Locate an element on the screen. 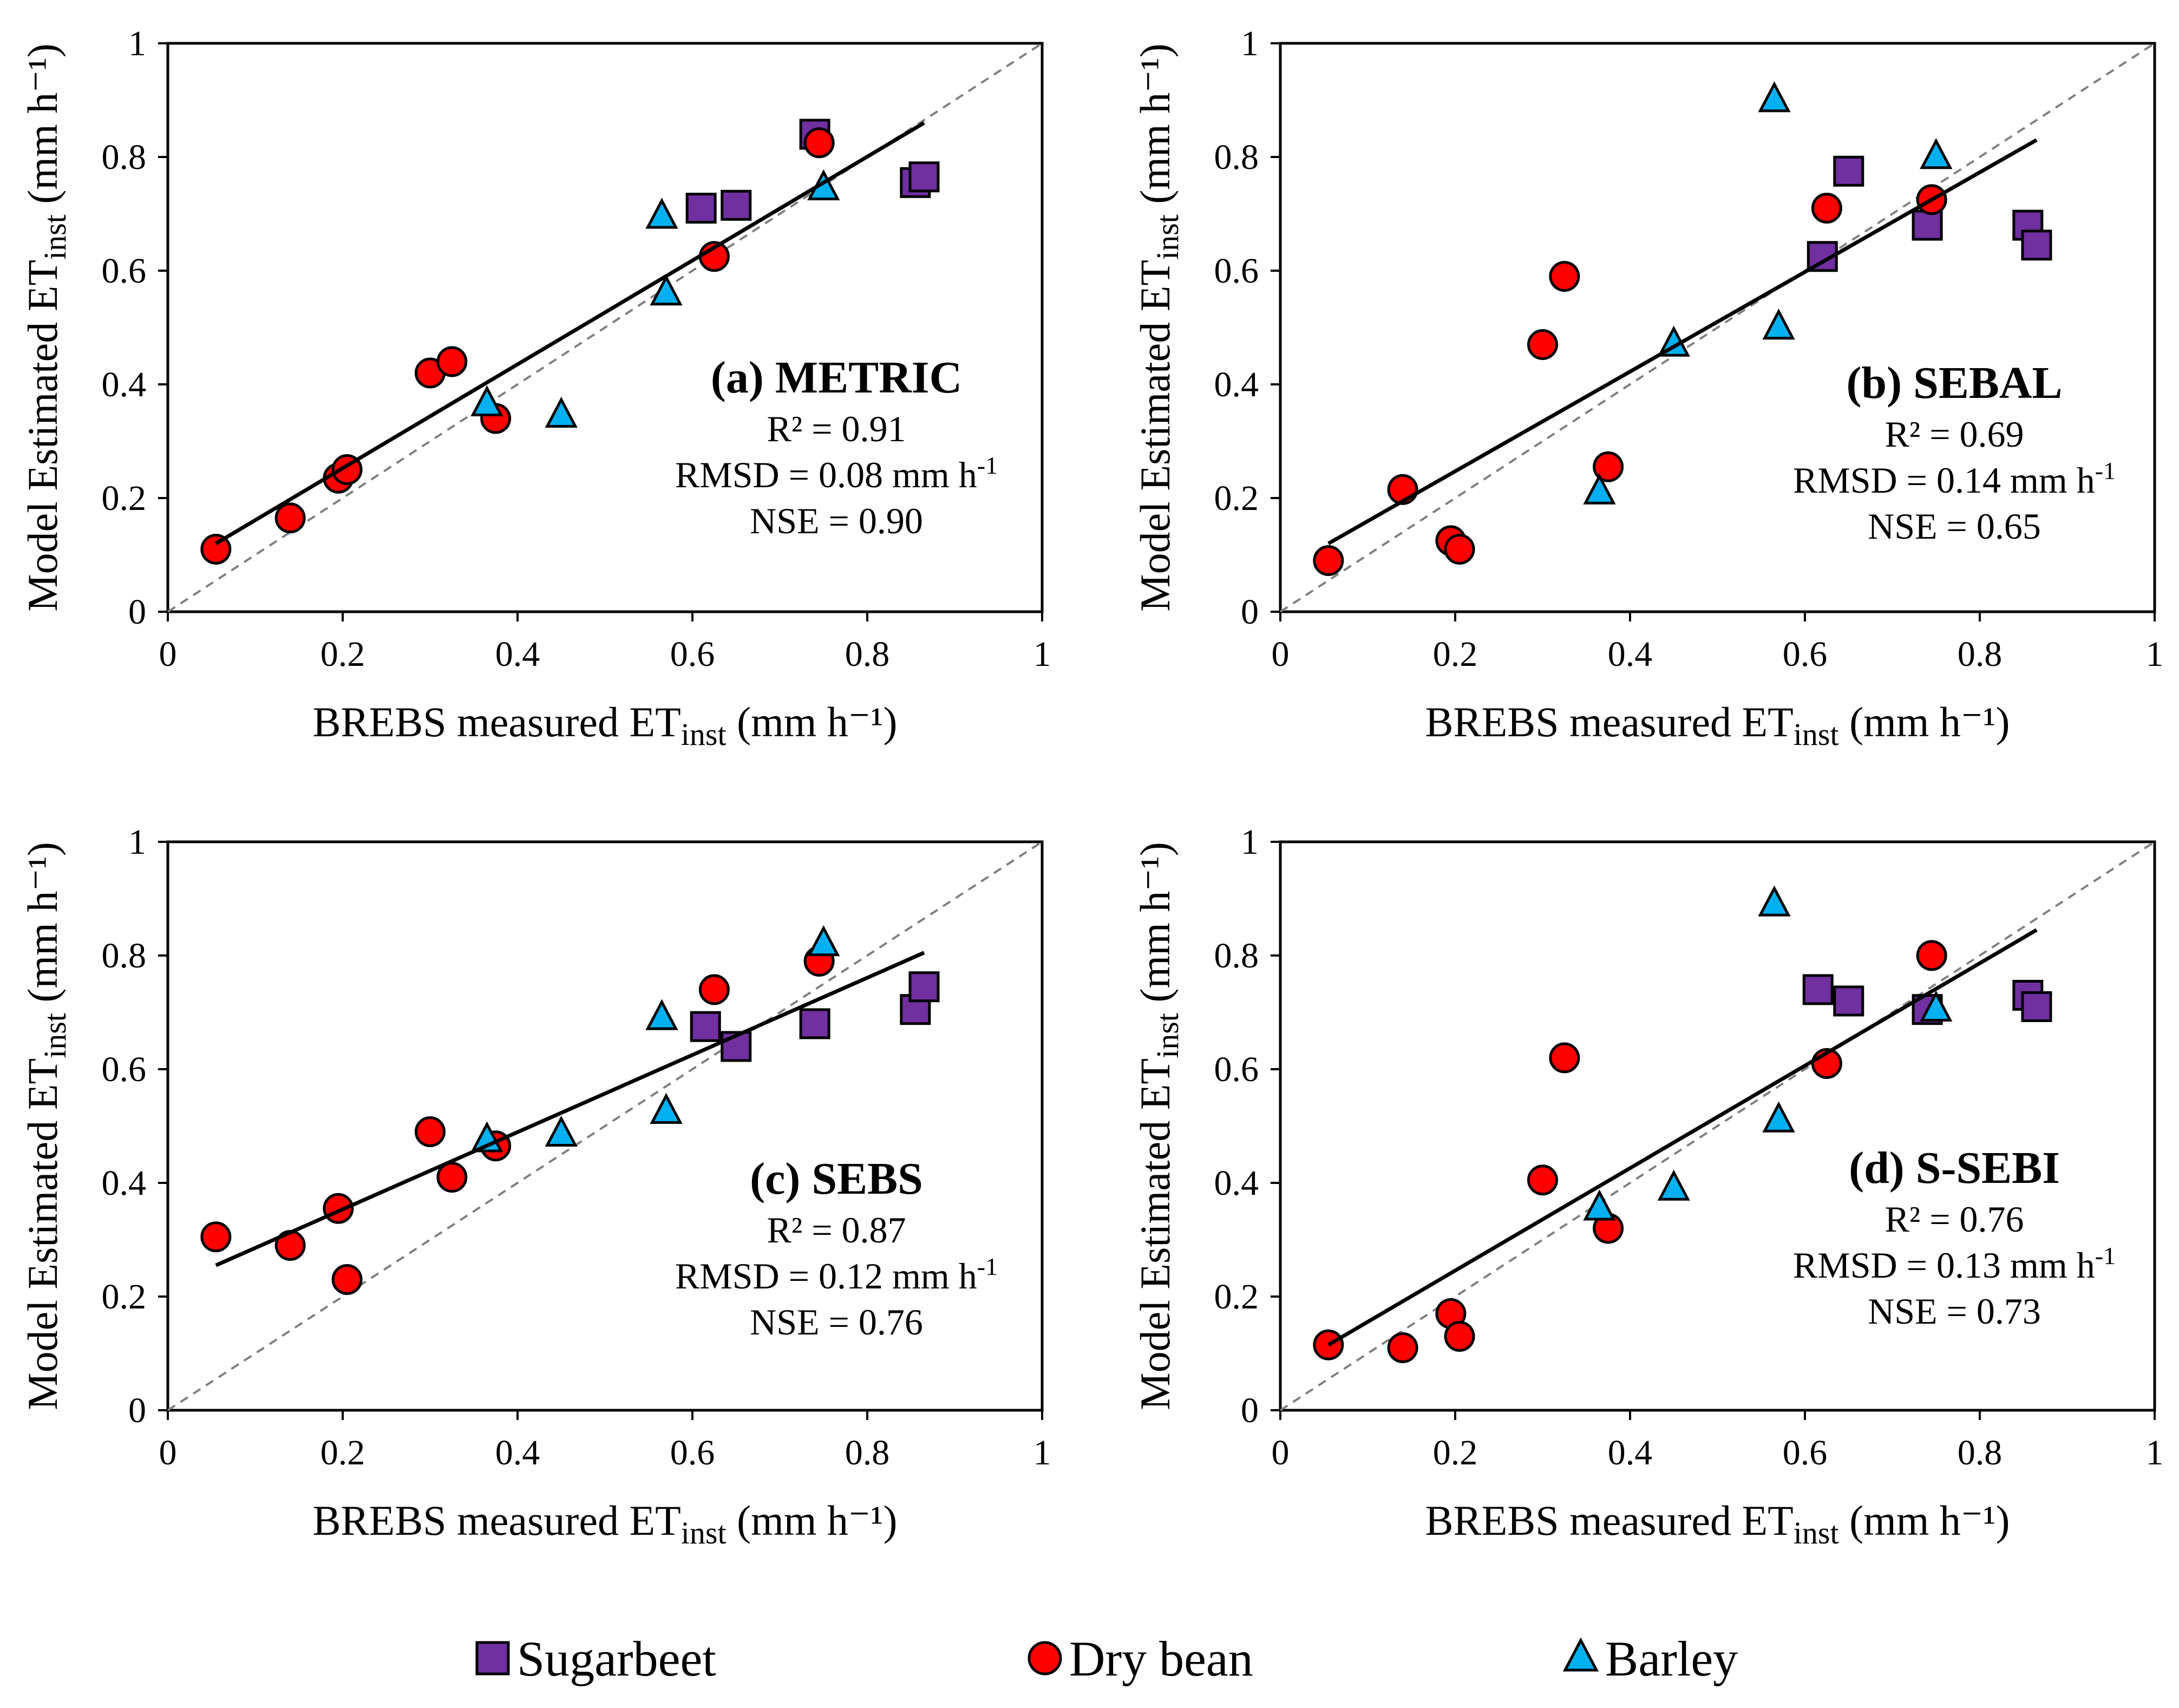 The image size is (2179, 1708). stat-line: NSE = 0.73 is located at coordinates (1955, 1311).